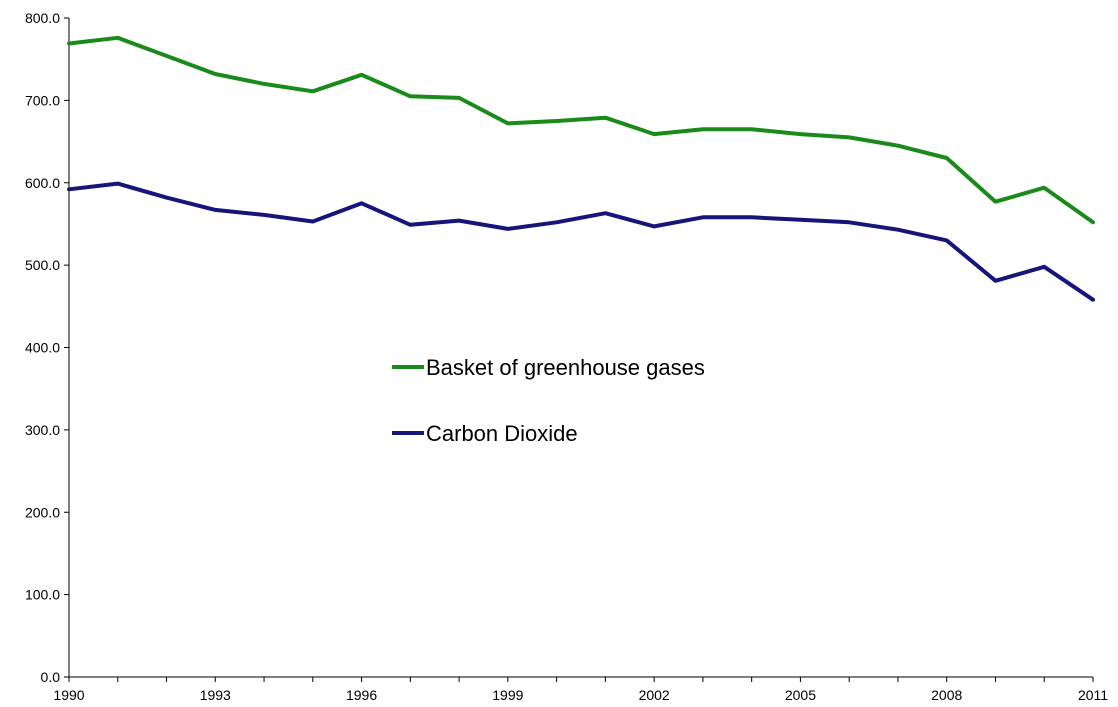 The image size is (1118, 707). I want to click on x-tick-label: 2005, so click(800, 695).